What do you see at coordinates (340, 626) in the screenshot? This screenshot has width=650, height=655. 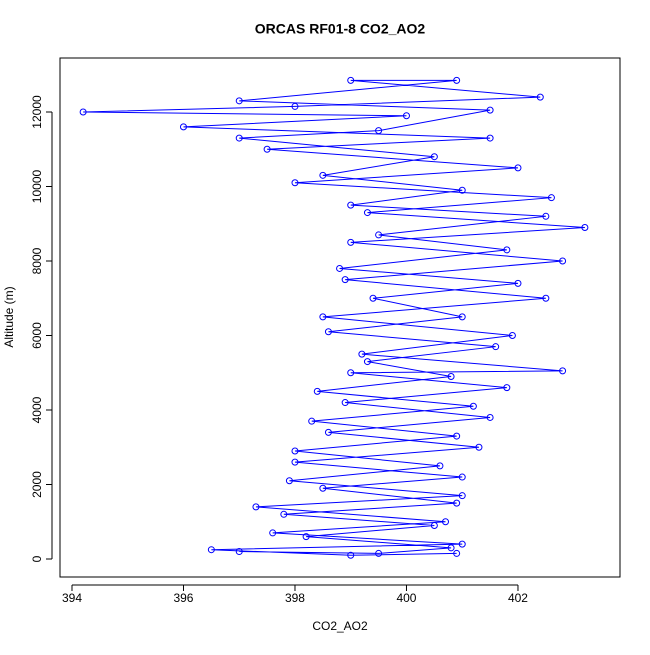 I see `x-axis-label: CO2_AO2` at bounding box center [340, 626].